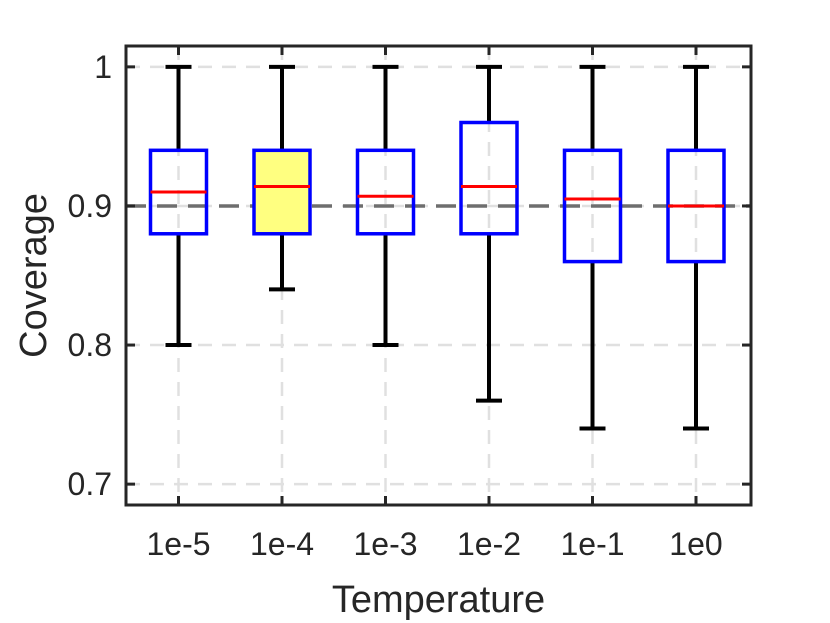 The width and height of the screenshot is (830, 623). Describe the element at coordinates (34, 275) in the screenshot. I see `y-axis-label: Coverage` at that location.